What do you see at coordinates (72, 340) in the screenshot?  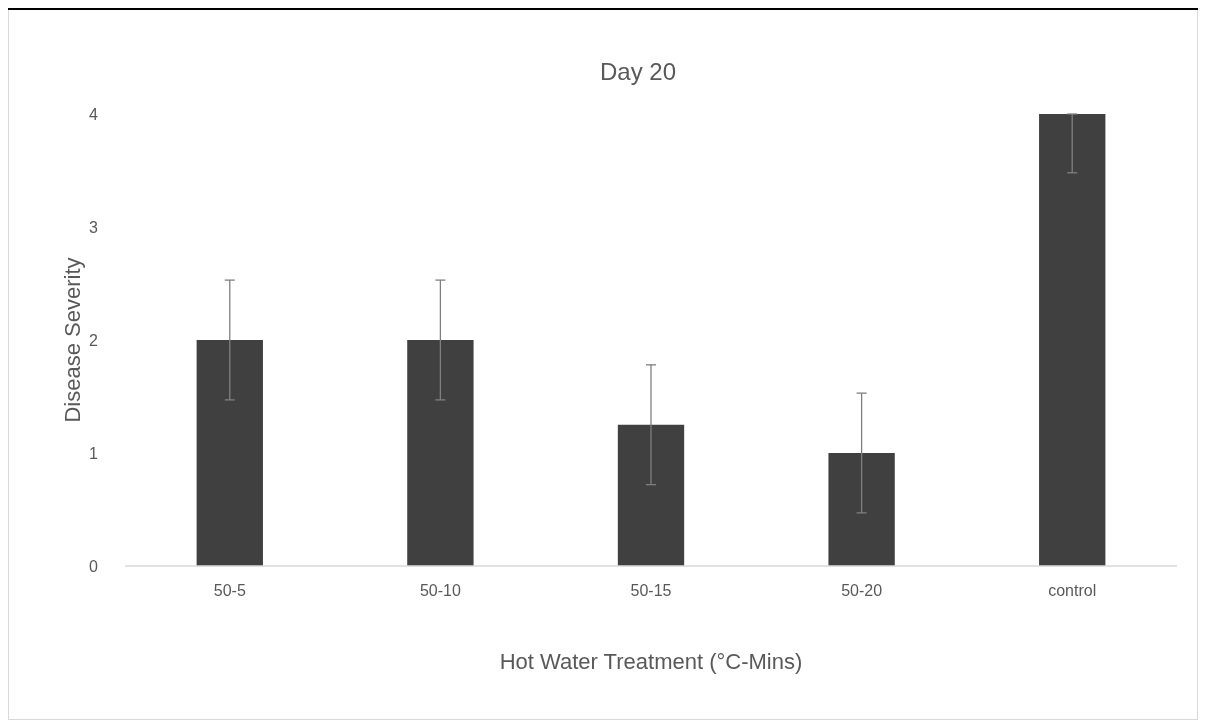 I see `y-axis-title: Disease Severity` at bounding box center [72, 340].